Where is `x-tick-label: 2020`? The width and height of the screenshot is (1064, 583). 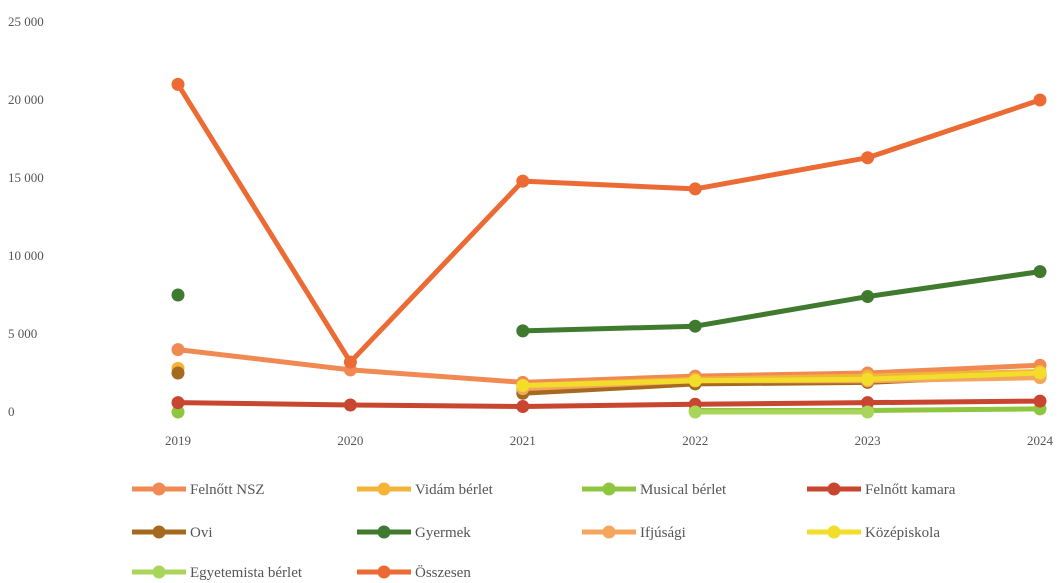 x-tick-label: 2020 is located at coordinates (350, 440).